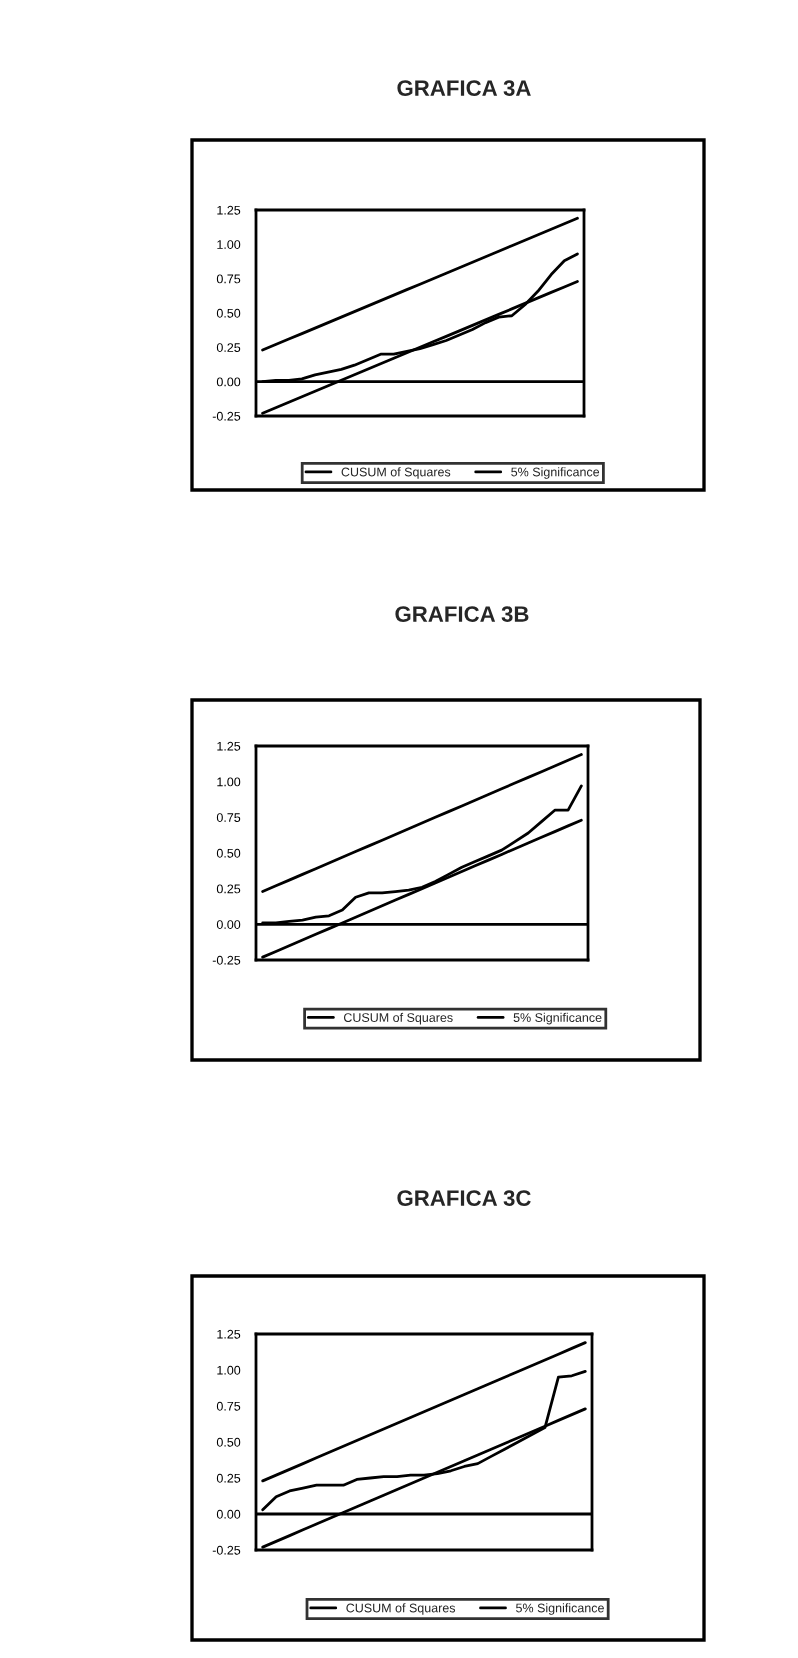 Image resolution: width=798 pixels, height=1658 pixels. Describe the element at coordinates (464, 88) in the screenshot. I see `chart-title: GRAFICA 3A` at that location.